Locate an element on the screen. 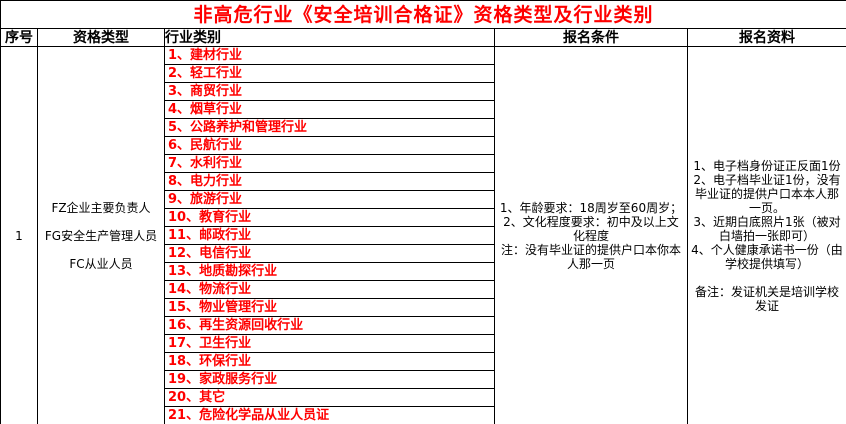 The width and height of the screenshot is (846, 424). qual-type: FZ企业主要负责人 is located at coordinates (101, 207).